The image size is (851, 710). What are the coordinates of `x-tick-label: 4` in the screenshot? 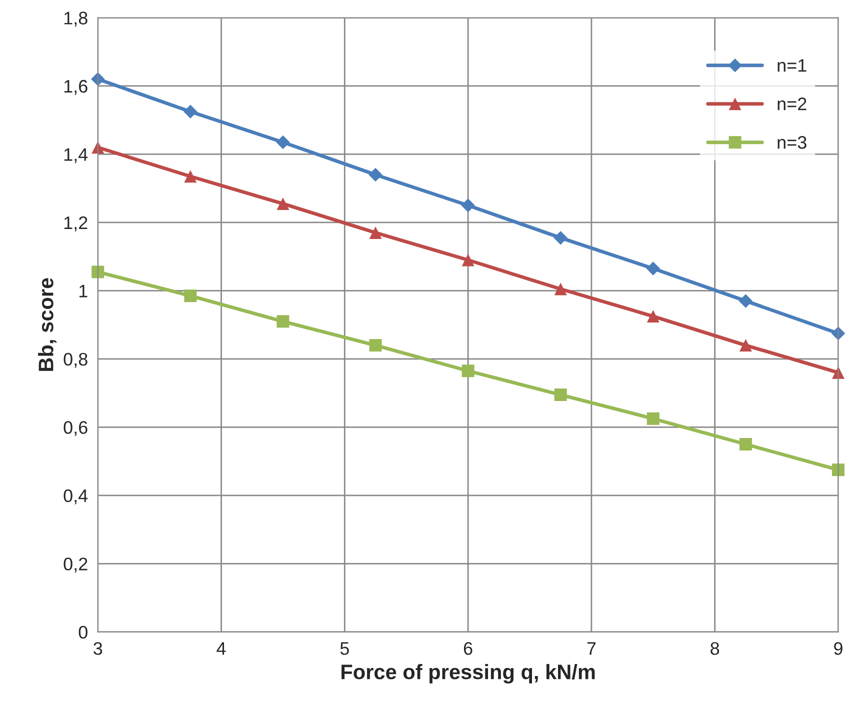 It's located at (221, 648).